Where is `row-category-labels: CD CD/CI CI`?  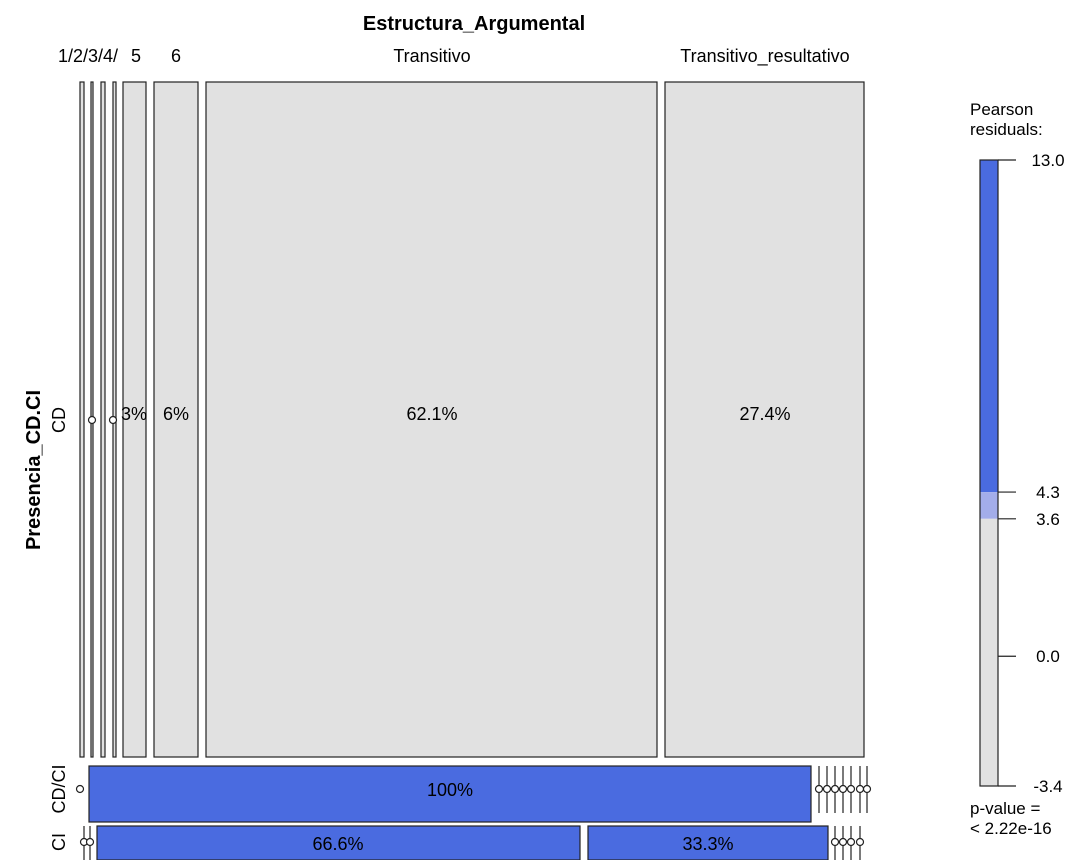
row-category-labels: CD CD/CI CI is located at coordinates (59, 629).